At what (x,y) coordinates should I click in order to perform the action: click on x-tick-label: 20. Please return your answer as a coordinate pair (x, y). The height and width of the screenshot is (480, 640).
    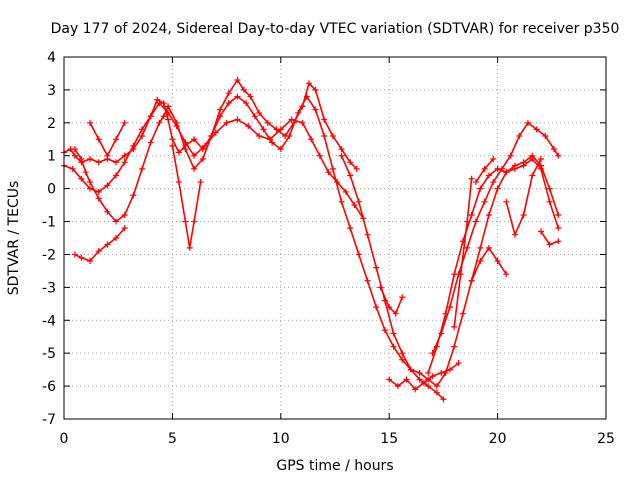
    Looking at the image, I should click on (498, 439).